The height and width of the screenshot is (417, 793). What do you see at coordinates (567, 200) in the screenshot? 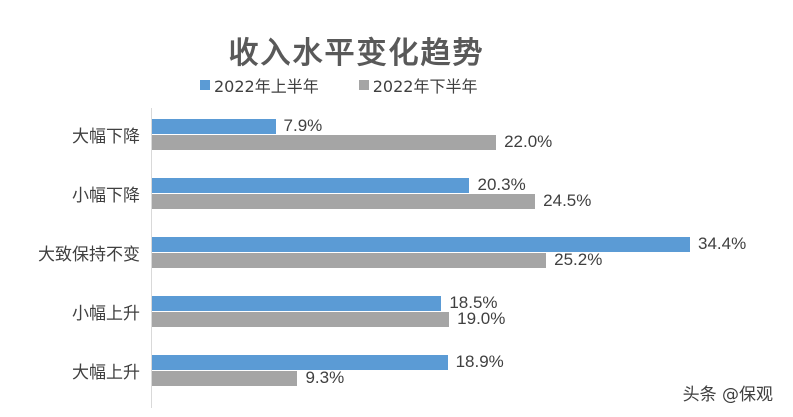
I see `data-label: 24.5%` at bounding box center [567, 200].